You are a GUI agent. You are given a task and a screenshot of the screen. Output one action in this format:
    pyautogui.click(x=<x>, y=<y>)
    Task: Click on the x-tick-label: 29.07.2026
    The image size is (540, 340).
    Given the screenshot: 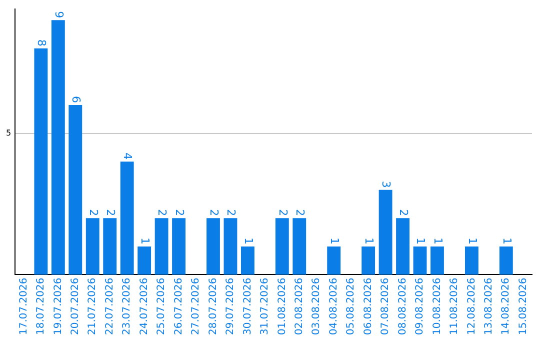 What is the action you would take?
    pyautogui.click(x=230, y=307)
    